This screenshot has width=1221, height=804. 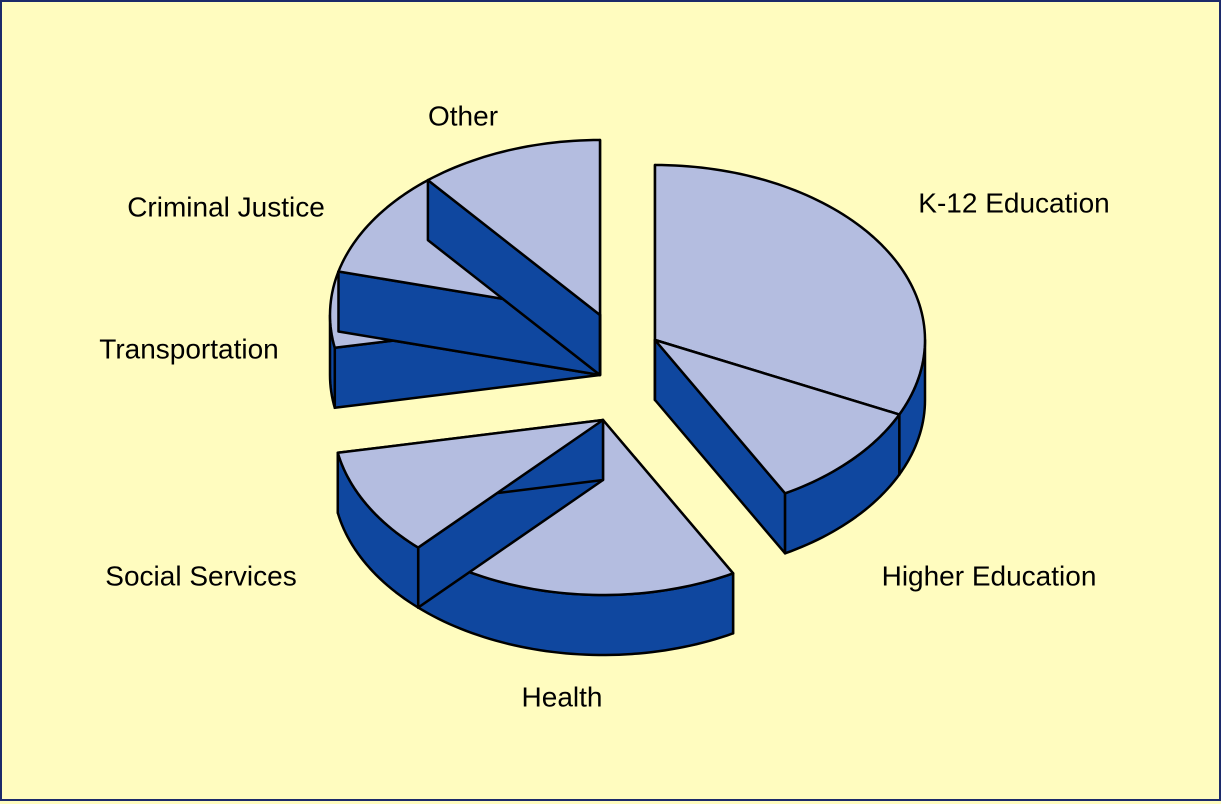 What do you see at coordinates (1013, 202) in the screenshot?
I see `slice-label: K-12 Education` at bounding box center [1013, 202].